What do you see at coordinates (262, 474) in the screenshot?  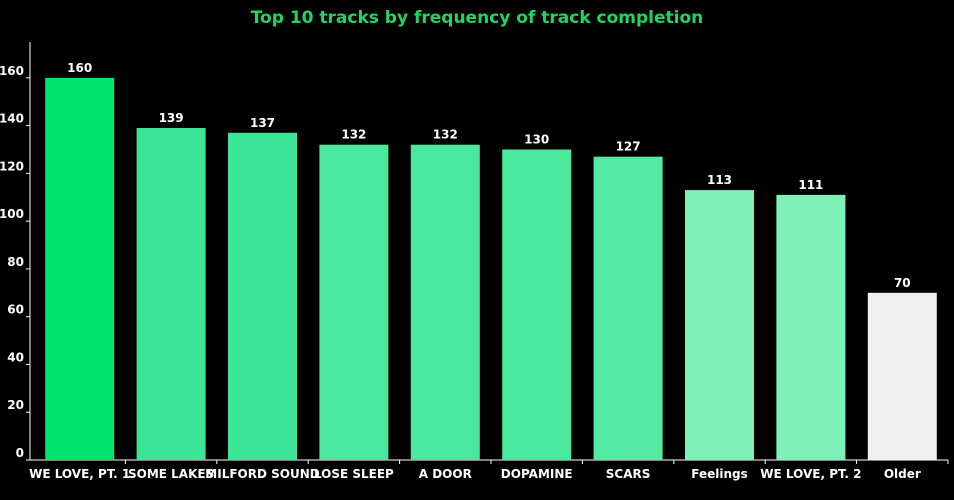 I see `x-tick-label: MILFORD SOUND` at bounding box center [262, 474].